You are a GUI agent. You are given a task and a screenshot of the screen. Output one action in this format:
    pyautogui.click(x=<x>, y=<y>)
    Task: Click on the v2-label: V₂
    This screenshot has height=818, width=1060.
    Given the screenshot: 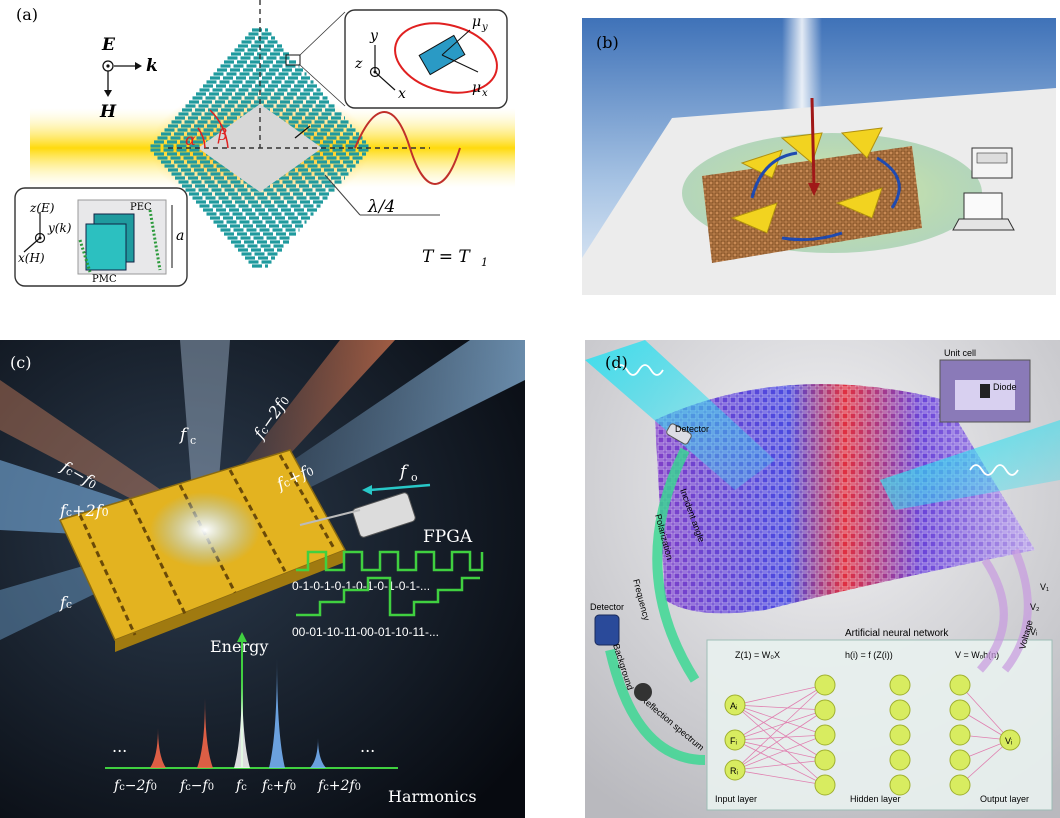 What is the action you would take?
    pyautogui.click(x=1035, y=607)
    